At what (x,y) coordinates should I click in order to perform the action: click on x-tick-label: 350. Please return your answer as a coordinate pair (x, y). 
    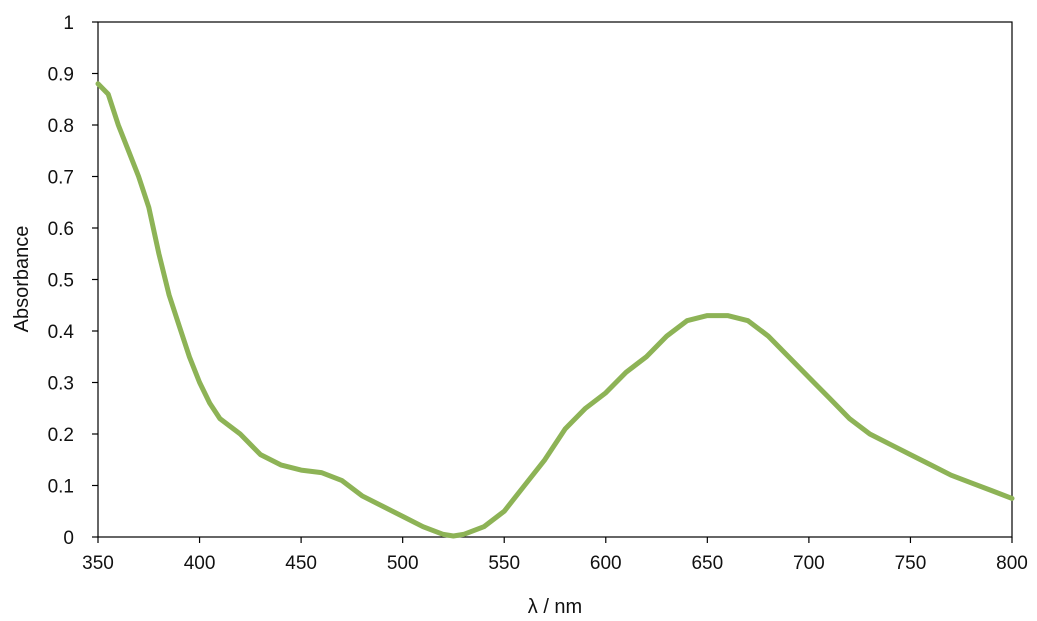
    Looking at the image, I should click on (98, 563).